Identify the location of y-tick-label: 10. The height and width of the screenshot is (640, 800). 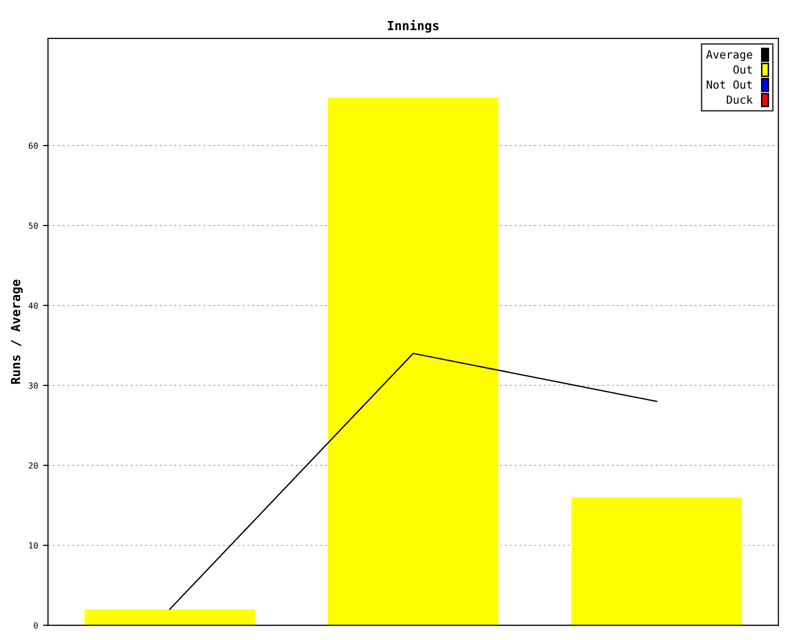
(33, 545).